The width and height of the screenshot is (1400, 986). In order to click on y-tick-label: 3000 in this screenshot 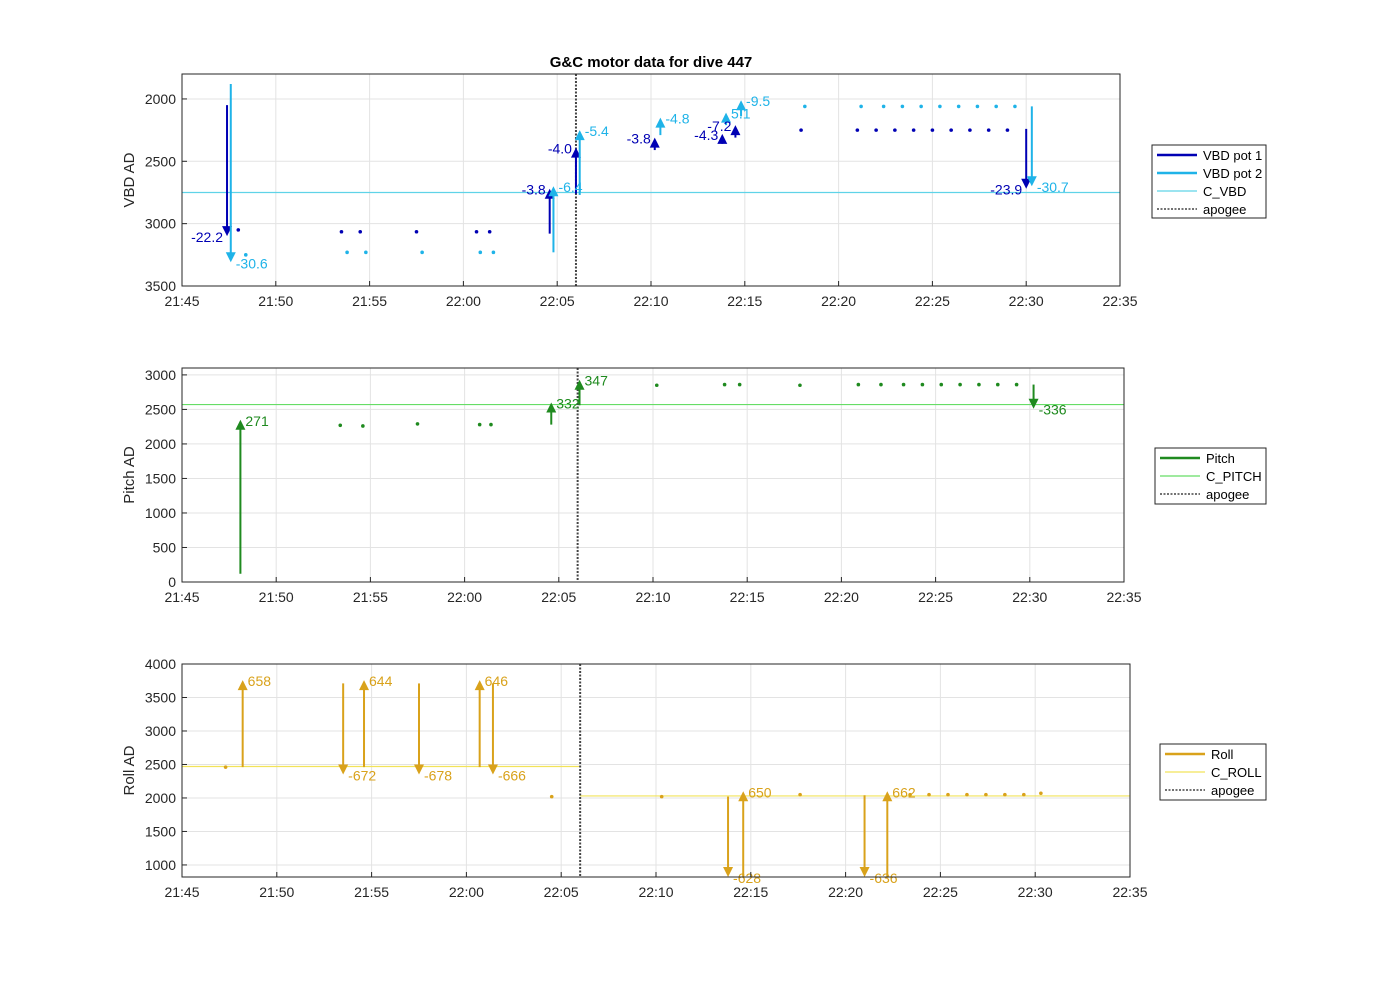, I will do `click(160, 375)`.